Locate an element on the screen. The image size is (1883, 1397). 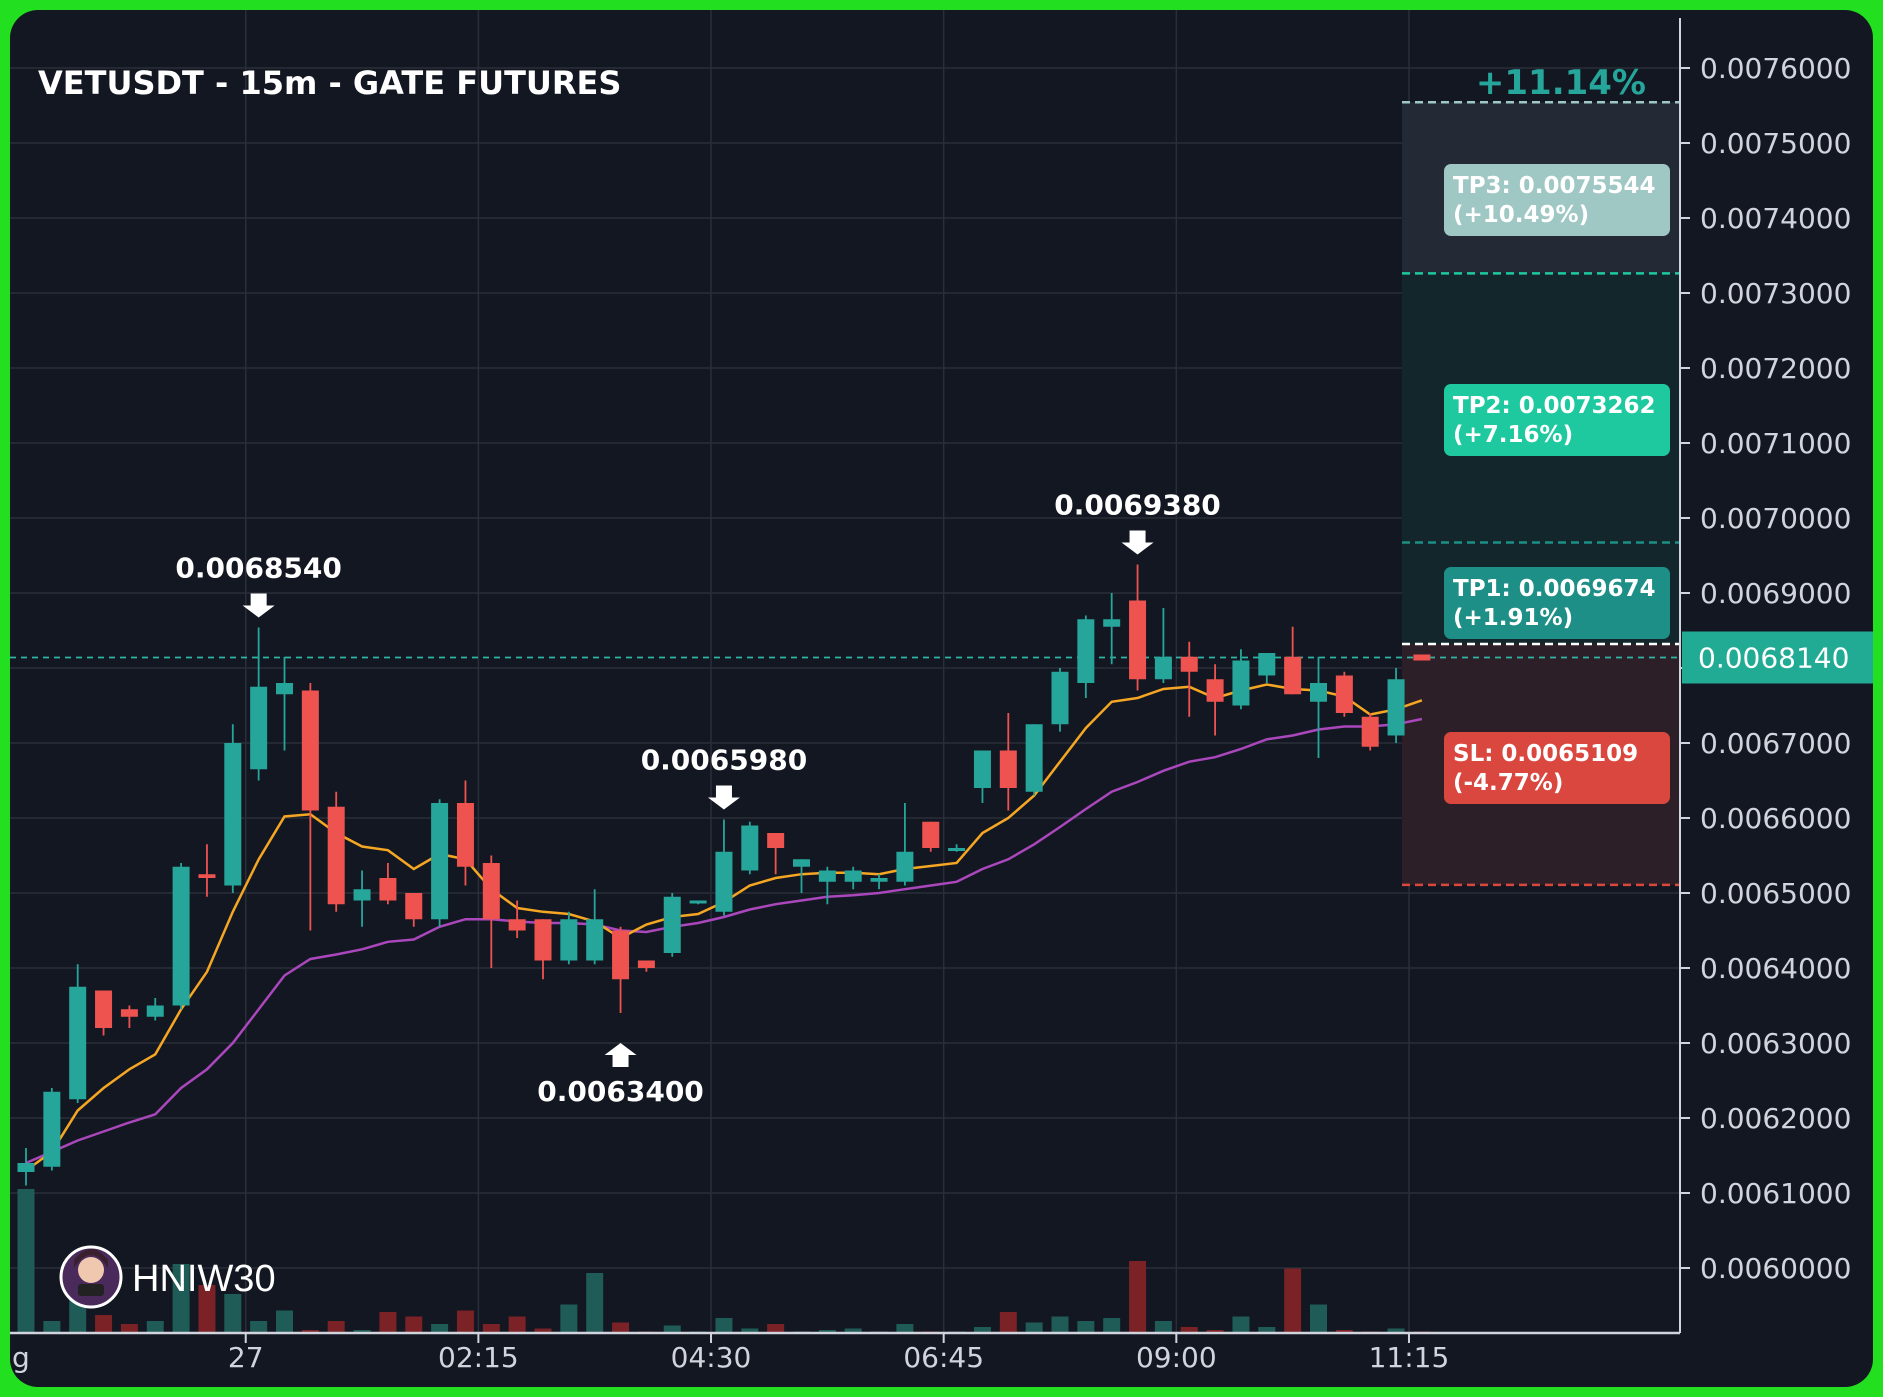
time-tick-label: 09:00 is located at coordinates (1176, 1357).